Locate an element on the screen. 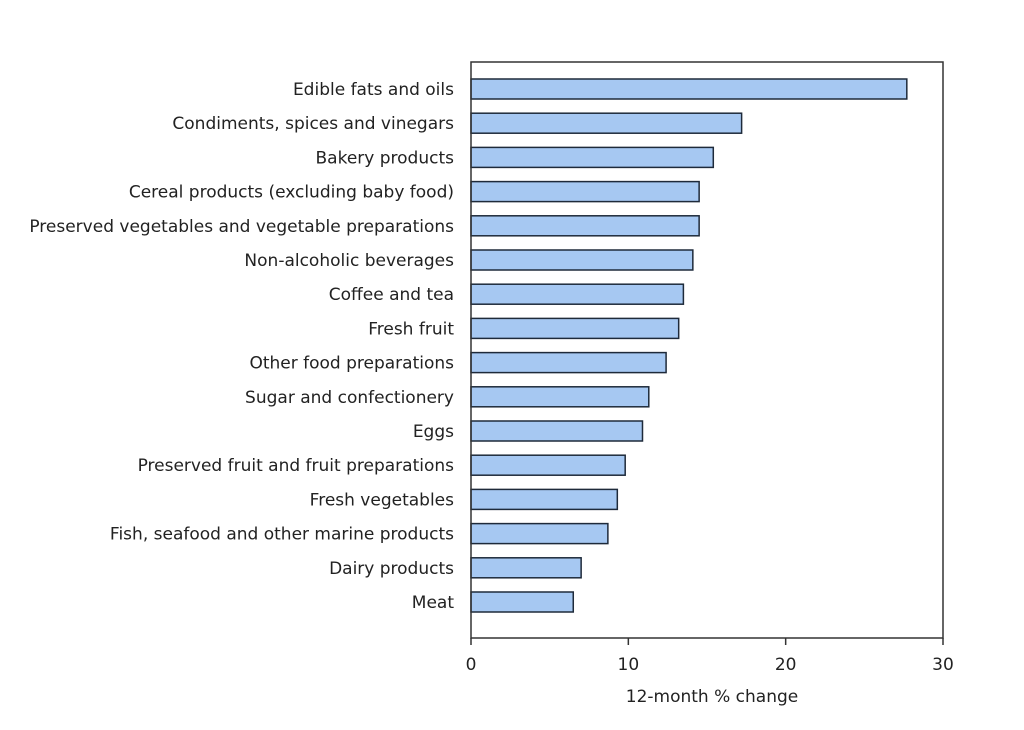  category-label: Coffee and tea is located at coordinates (391, 295).